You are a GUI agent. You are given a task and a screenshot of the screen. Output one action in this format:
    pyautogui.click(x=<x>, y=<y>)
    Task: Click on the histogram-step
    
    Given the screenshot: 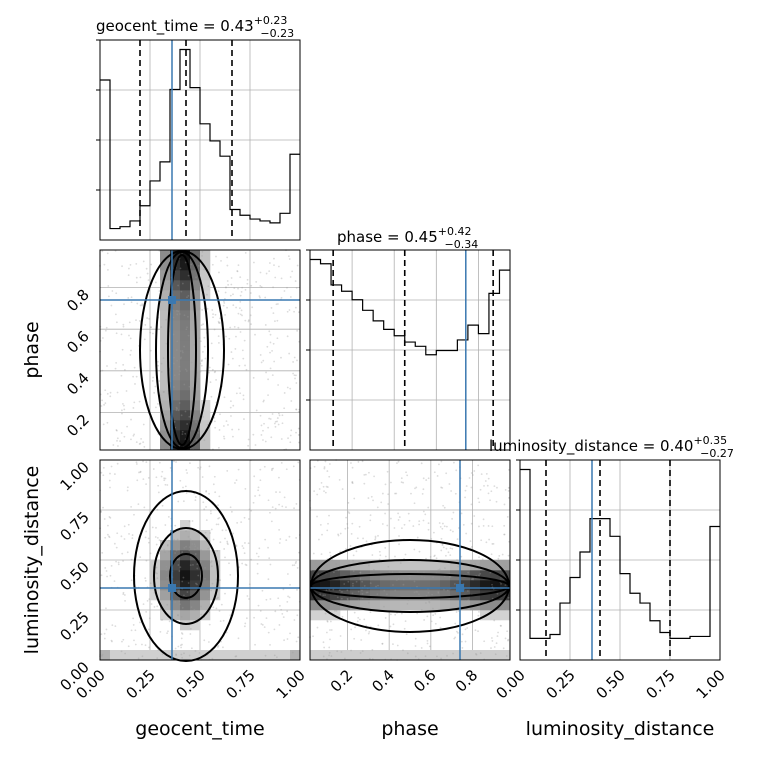 What is the action you would take?
    pyautogui.click(x=620, y=553)
    